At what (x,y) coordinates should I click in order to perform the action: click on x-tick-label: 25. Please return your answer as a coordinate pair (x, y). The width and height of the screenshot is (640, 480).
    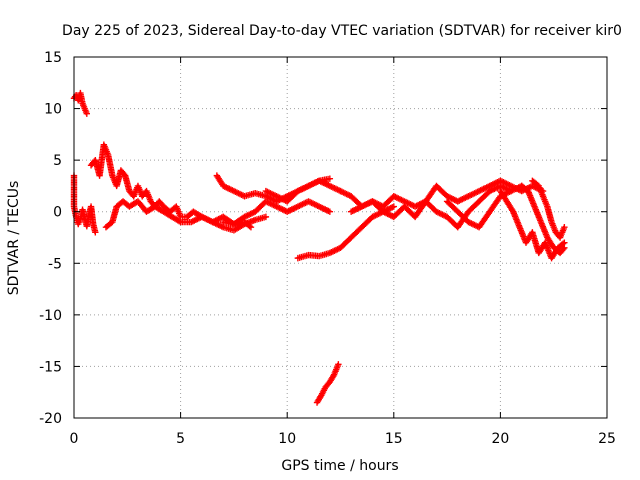
    Looking at the image, I should click on (607, 439).